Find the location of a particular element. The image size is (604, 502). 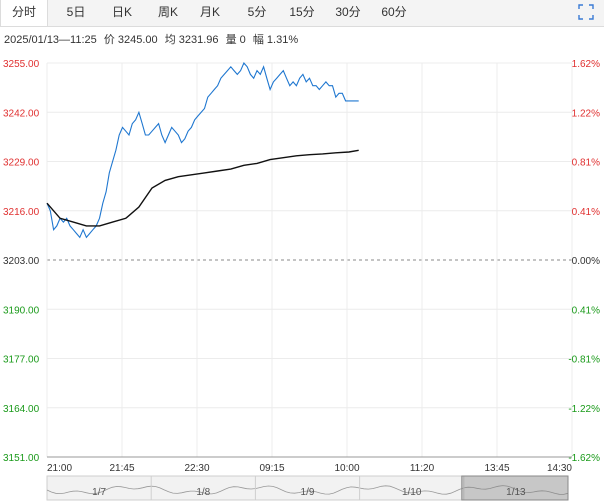

navigator-session-label: 1/13 is located at coordinates (516, 492).